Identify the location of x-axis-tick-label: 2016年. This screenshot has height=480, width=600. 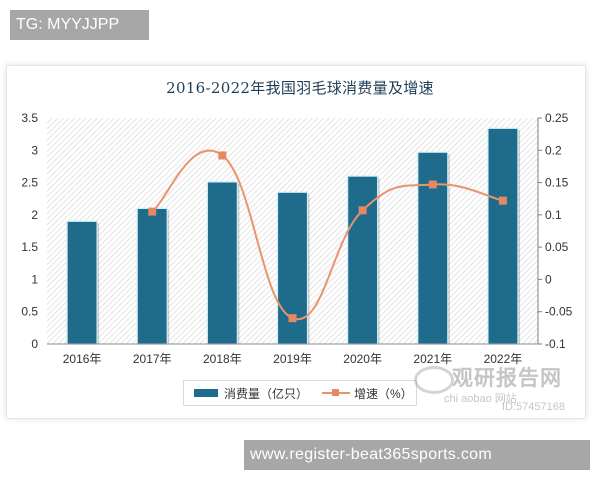
(82, 359).